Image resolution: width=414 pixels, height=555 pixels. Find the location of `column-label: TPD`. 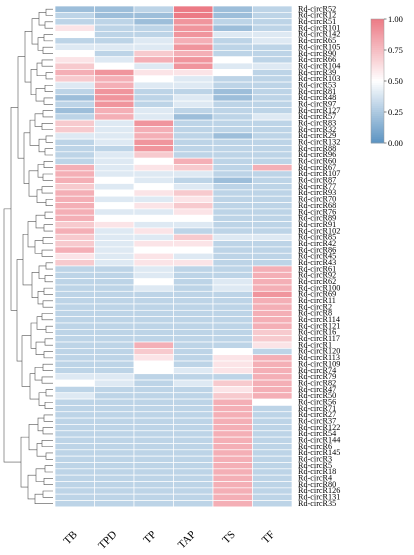

column-label: TPD is located at coordinates (107, 539).